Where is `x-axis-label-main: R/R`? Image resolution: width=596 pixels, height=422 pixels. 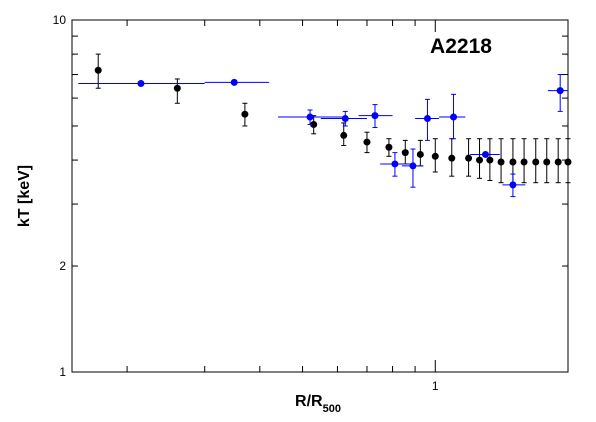
x-axis-label-main: R/R is located at coordinates (309, 401).